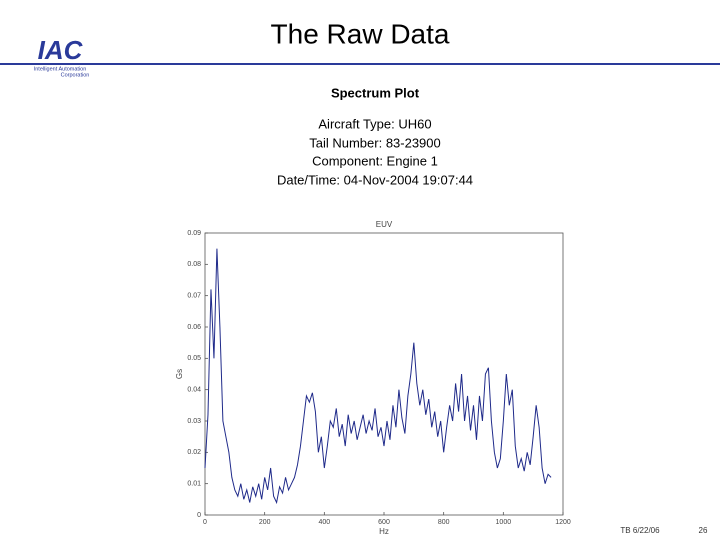  Describe the element at coordinates (375, 142) in the screenshot. I see `info-line: Tail Number: 83-23900` at that location.